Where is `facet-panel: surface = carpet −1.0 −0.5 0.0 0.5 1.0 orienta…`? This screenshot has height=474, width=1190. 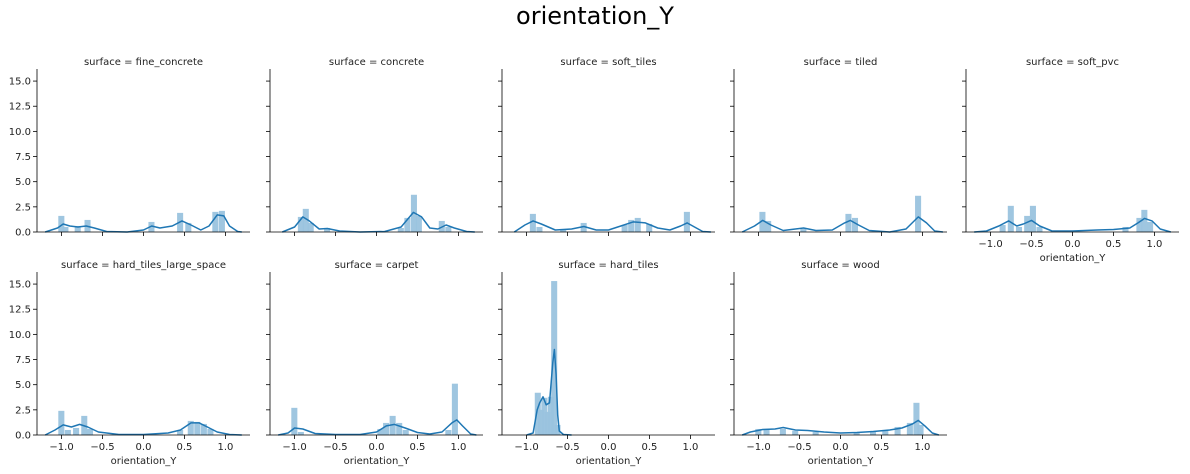 facet-panel: surface = carpet −1.0 −0.5 0.0 0.5 1.0 orienta… is located at coordinates (374, 363).